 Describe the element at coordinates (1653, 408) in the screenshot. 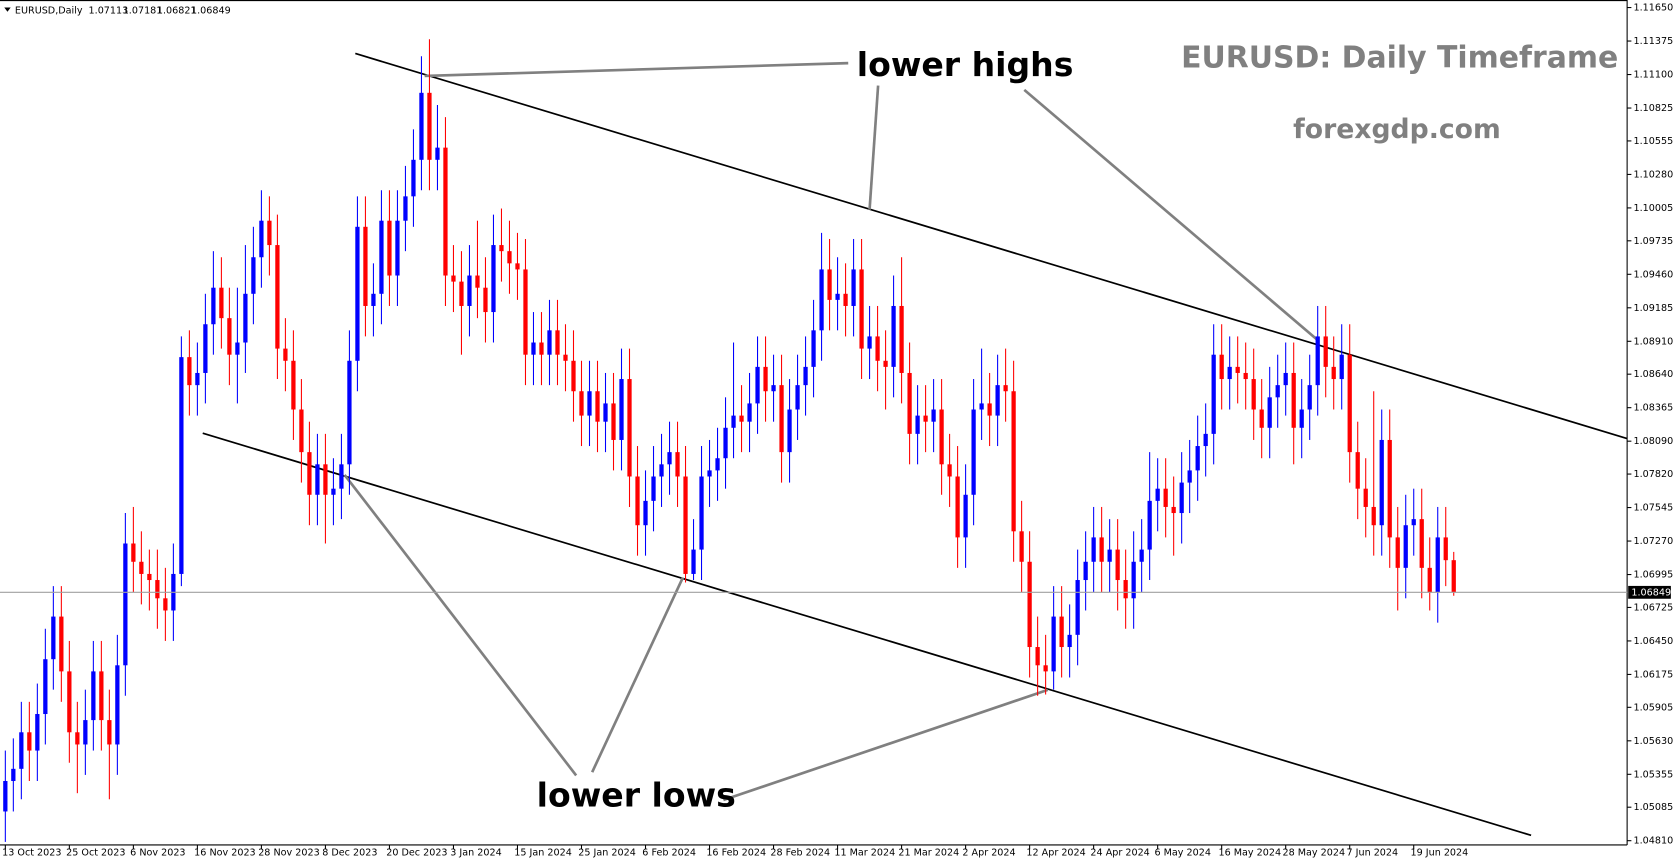

I see `y-tick-label: 1.08365` at that location.